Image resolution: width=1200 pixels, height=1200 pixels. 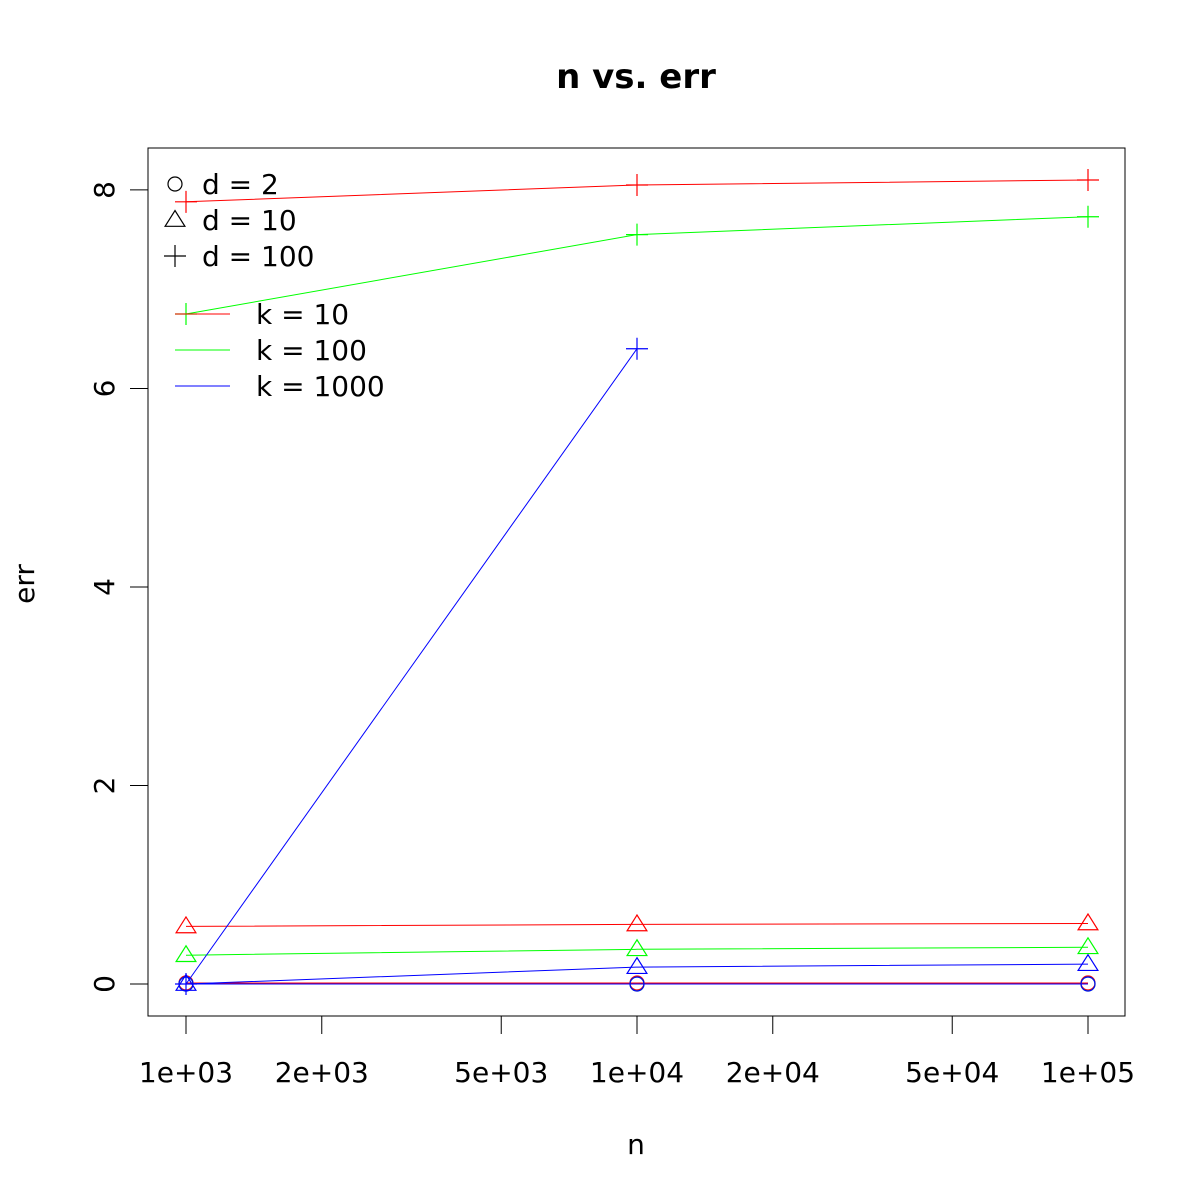 I want to click on legend-label: k = 100, so click(x=311, y=350).